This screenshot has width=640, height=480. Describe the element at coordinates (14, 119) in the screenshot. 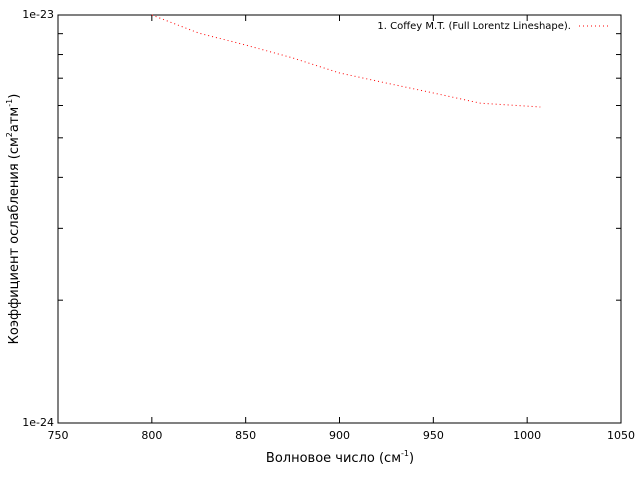

I see `y-label-part: атм` at that location.